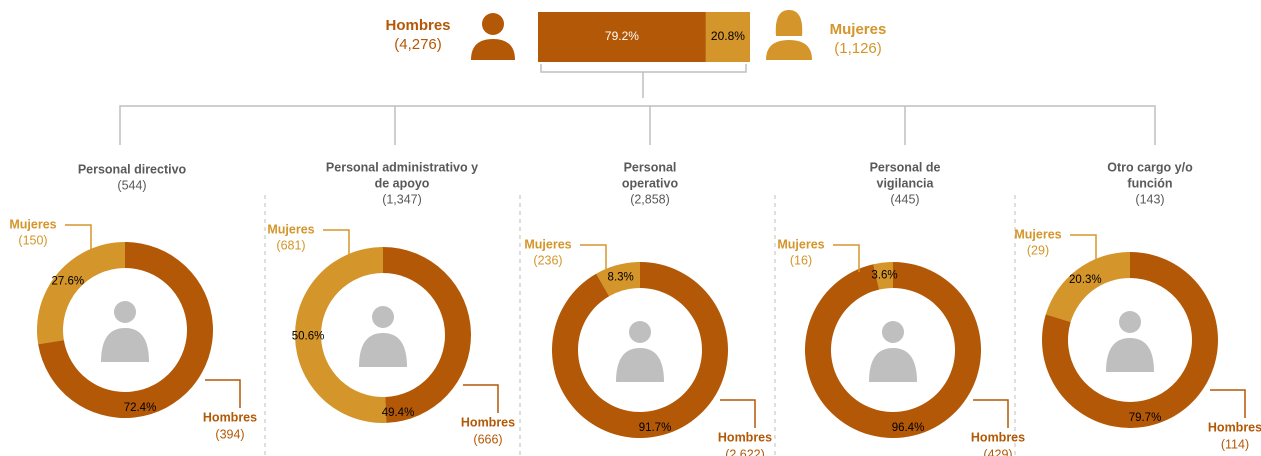  Describe the element at coordinates (904, 199) in the screenshot. I see `chart-subtitle: (445)` at that location.